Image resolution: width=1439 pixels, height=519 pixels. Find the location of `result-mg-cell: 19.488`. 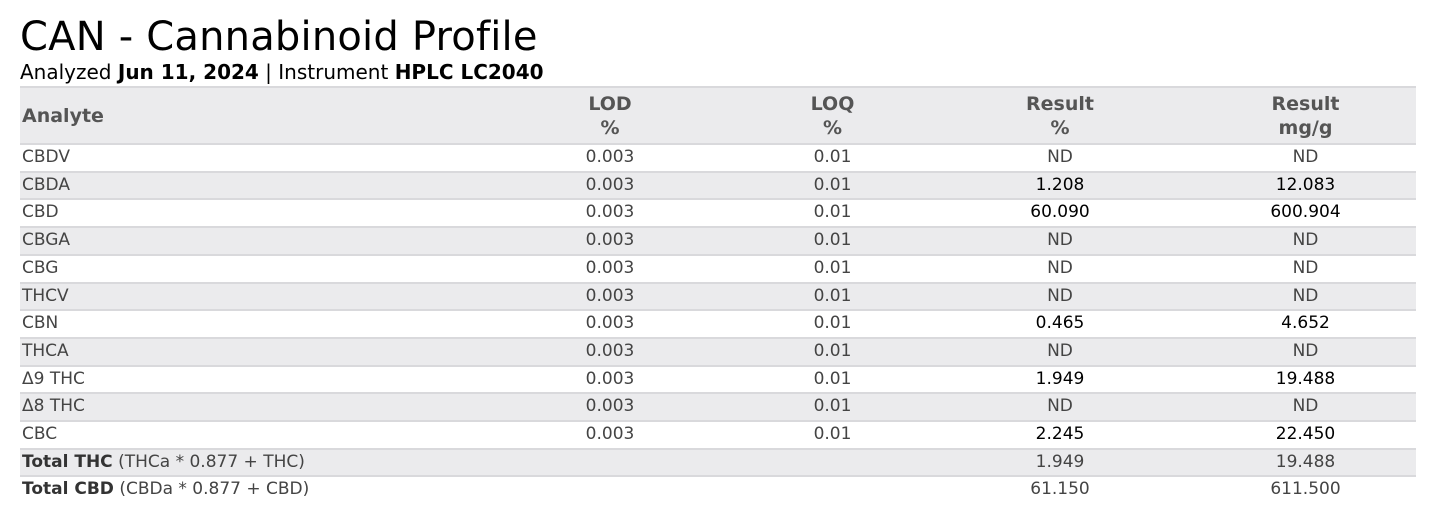

result-mg-cell: 19.488 is located at coordinates (1305, 378).